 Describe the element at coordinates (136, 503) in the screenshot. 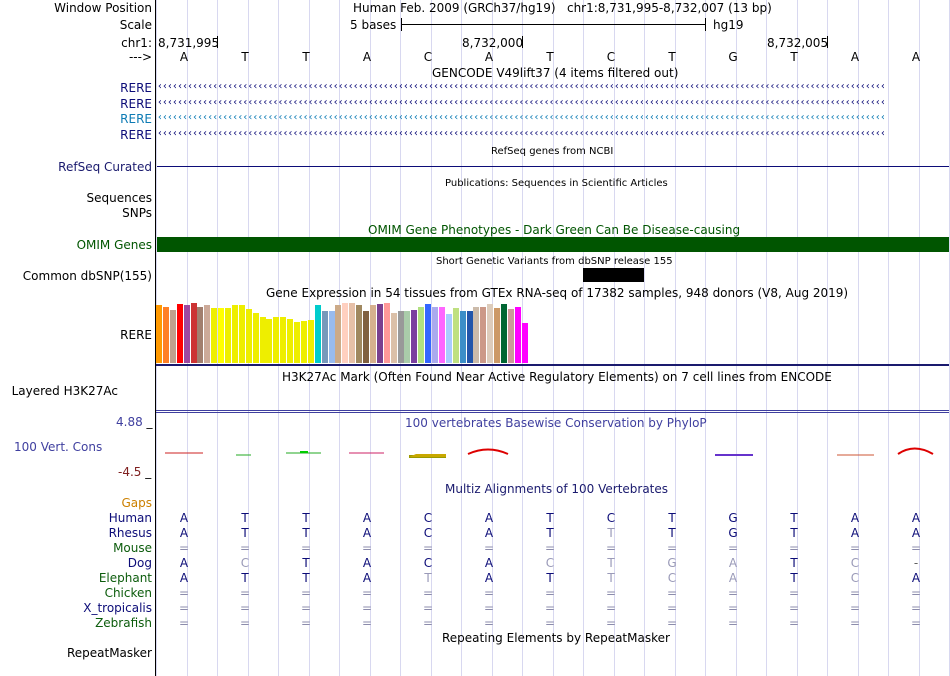

I see `gaps-label: Gaps` at that location.